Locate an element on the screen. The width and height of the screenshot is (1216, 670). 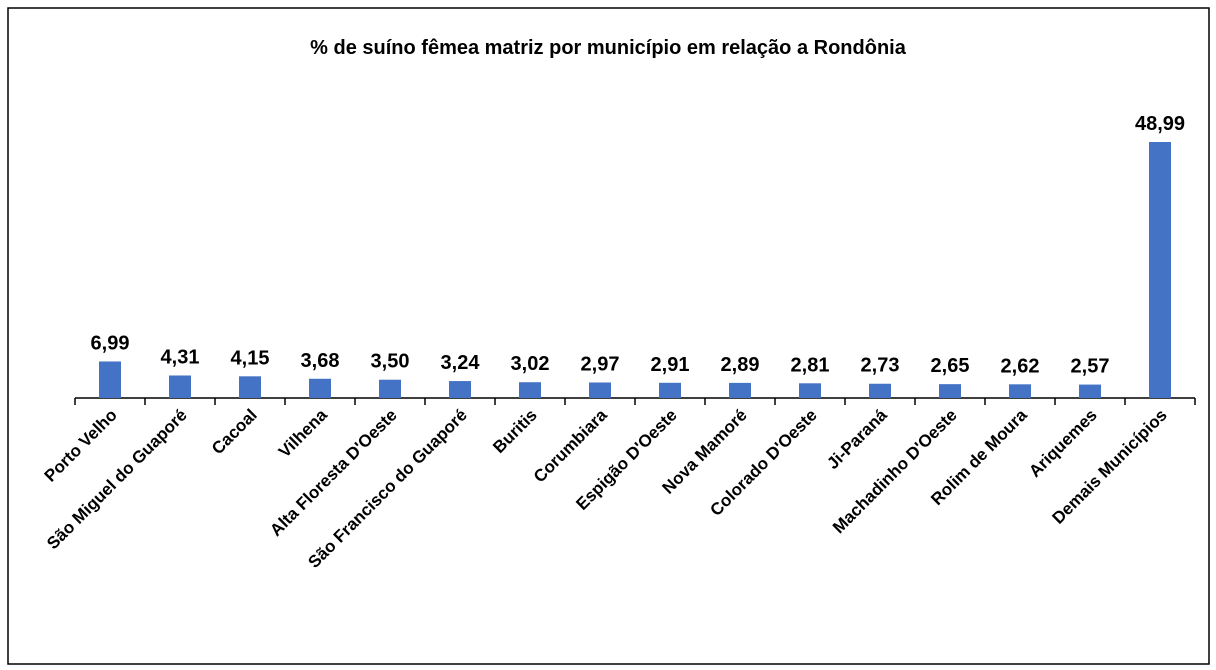
data-label: 6,99 is located at coordinates (110, 343).